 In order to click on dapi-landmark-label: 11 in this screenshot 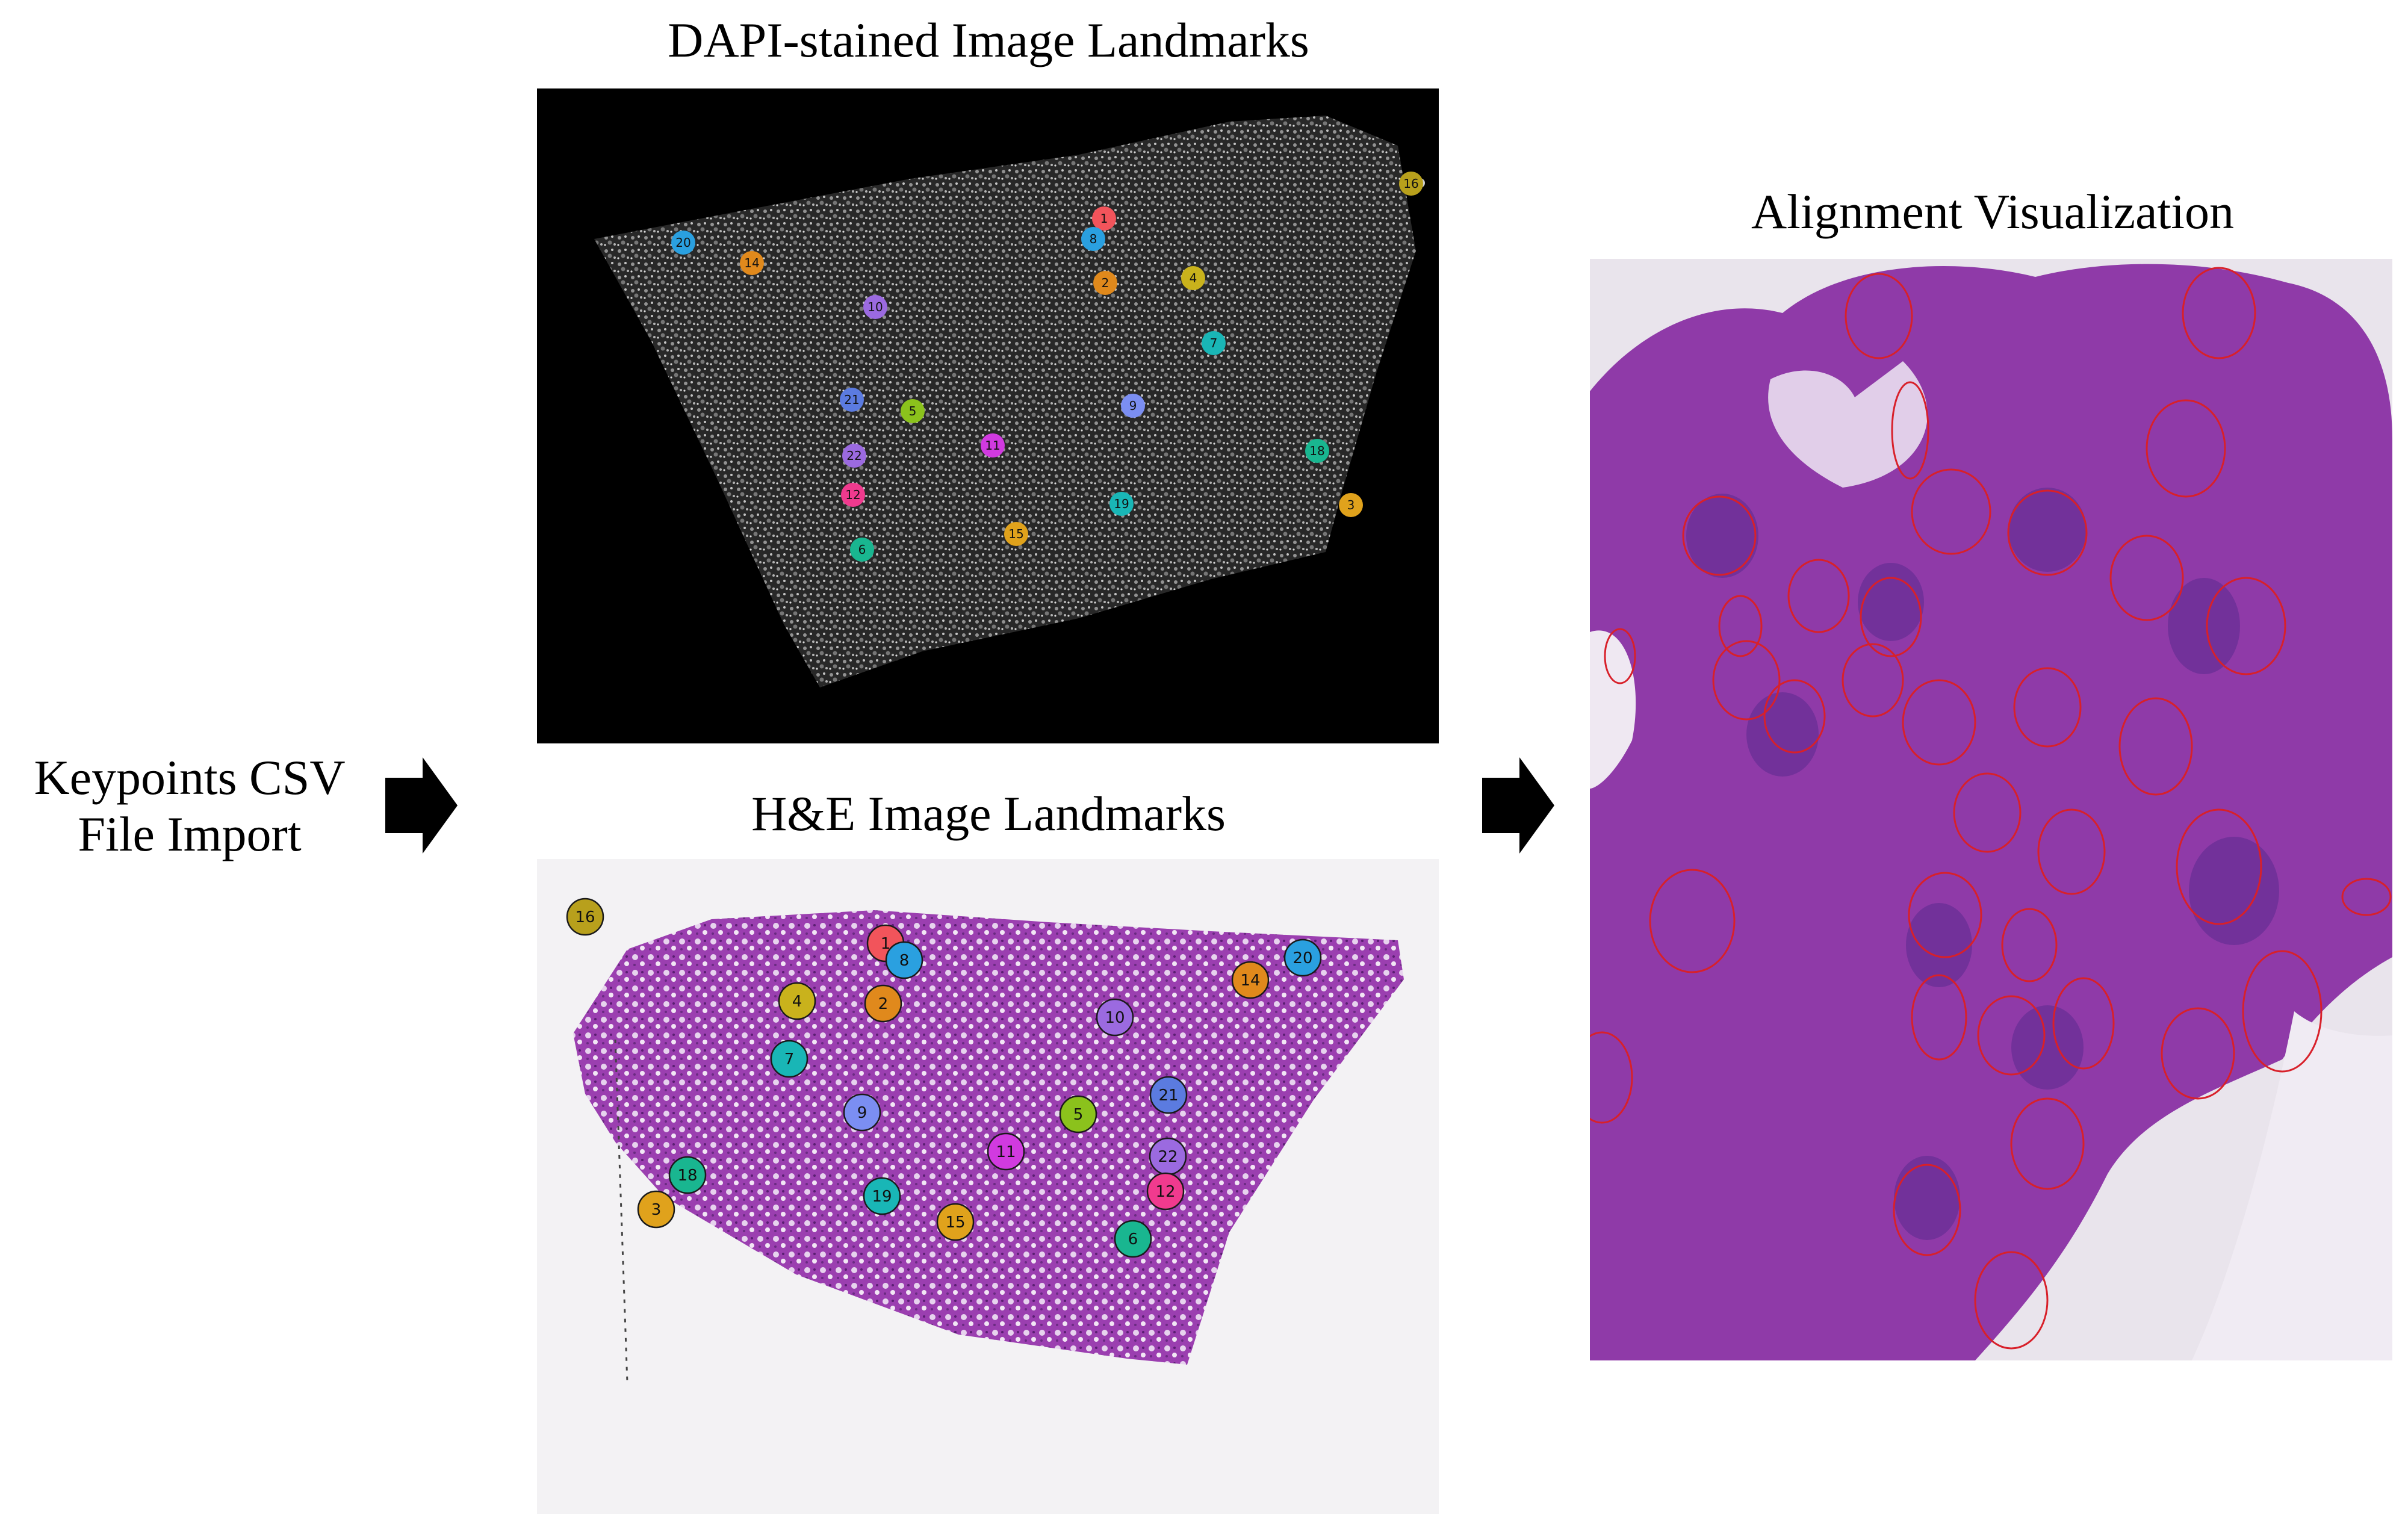, I will do `click(992, 445)`.